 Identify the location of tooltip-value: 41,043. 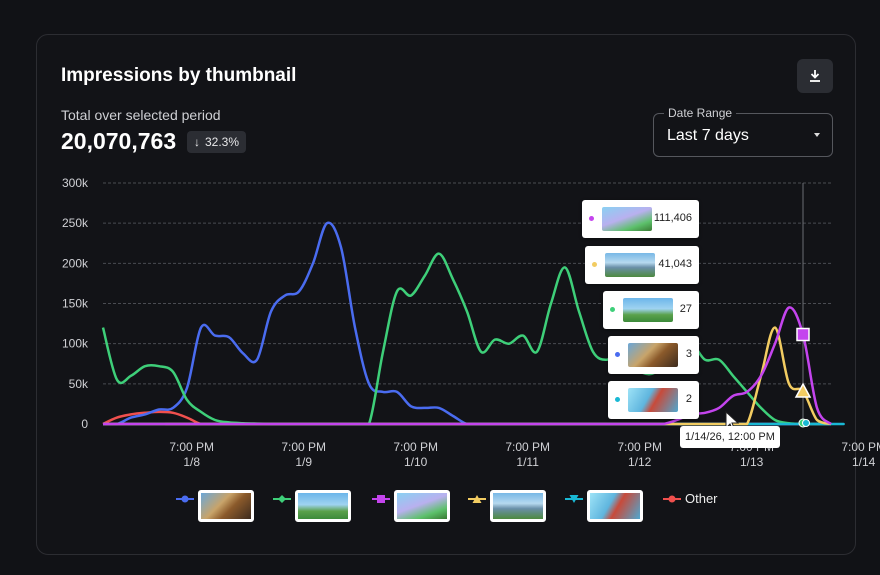
(675, 264).